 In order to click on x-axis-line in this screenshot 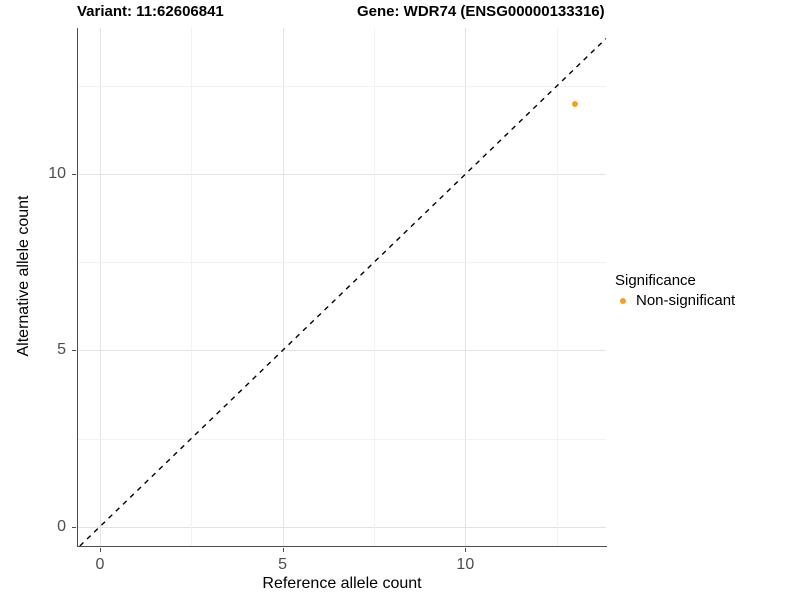, I will do `click(342, 547)`.